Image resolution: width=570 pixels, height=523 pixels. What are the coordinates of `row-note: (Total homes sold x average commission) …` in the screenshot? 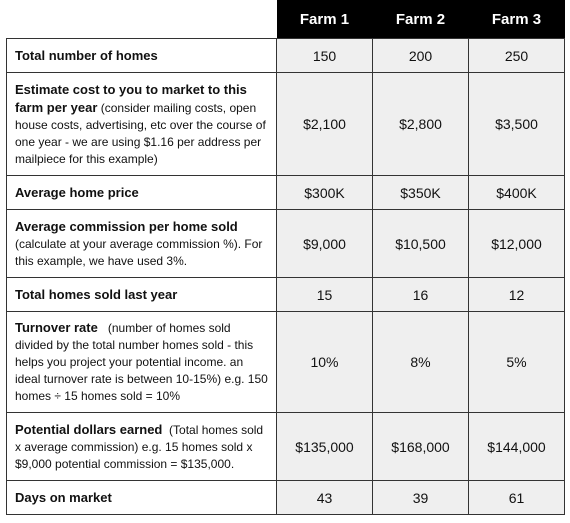 It's located at (139, 446).